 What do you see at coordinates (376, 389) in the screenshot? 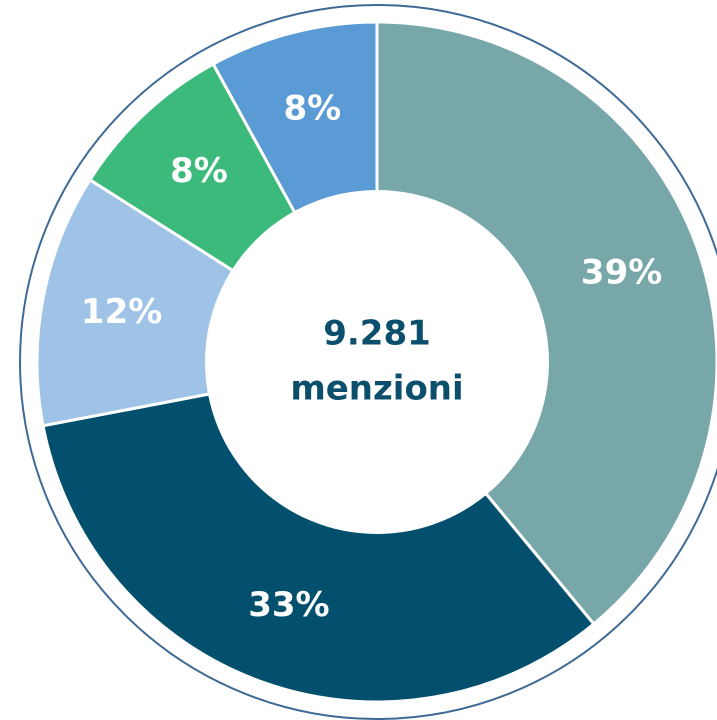
I see `center-caption: menzioni` at bounding box center [376, 389].